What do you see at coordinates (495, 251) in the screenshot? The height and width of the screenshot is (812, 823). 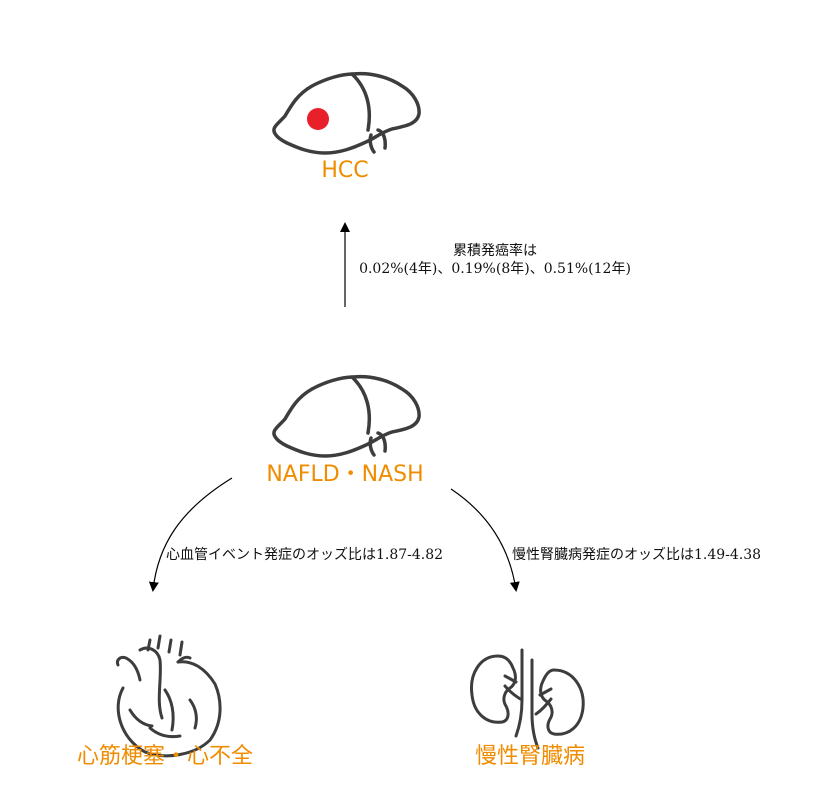 I see `edge-label-to-hcc-line1: 累積発癌率は` at bounding box center [495, 251].